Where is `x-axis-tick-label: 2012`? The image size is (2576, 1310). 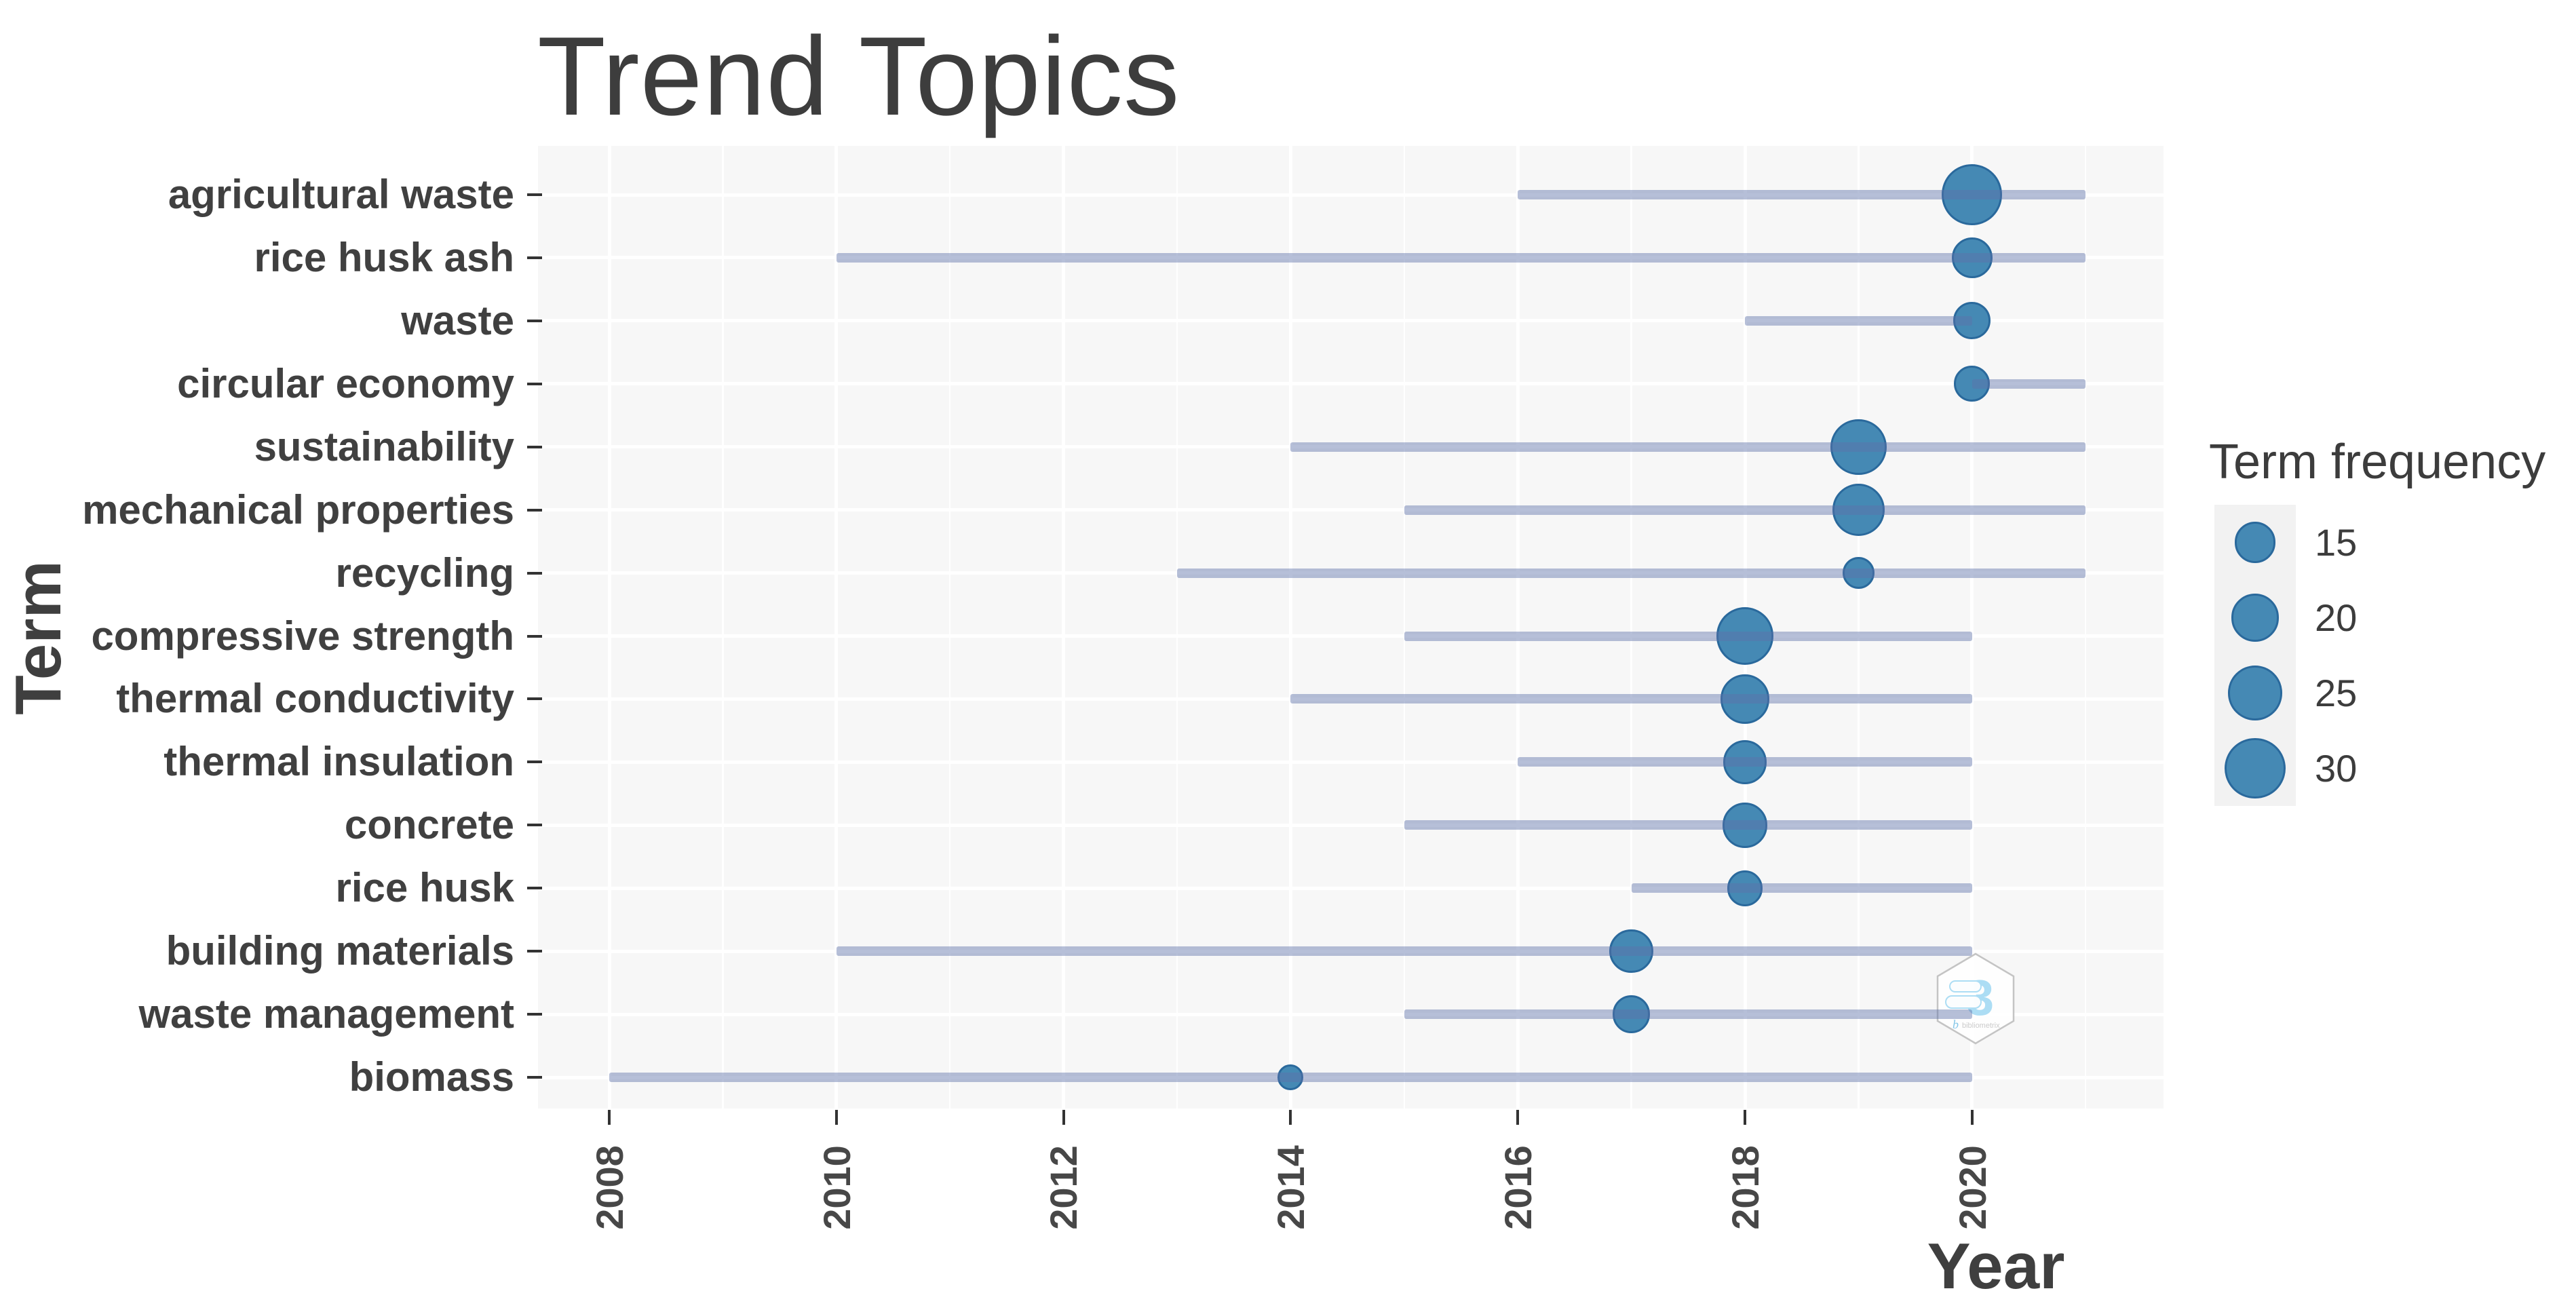
x-axis-tick-label: 2012 is located at coordinates (1064, 1187).